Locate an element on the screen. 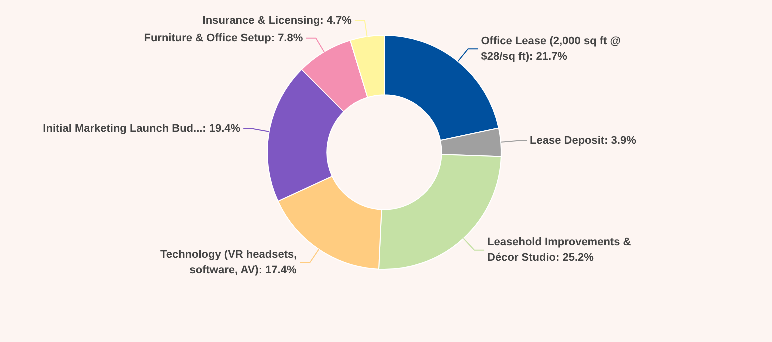 The width and height of the screenshot is (772, 342). slice-label: Furniture & Office Setup: 7.8% is located at coordinates (224, 38).